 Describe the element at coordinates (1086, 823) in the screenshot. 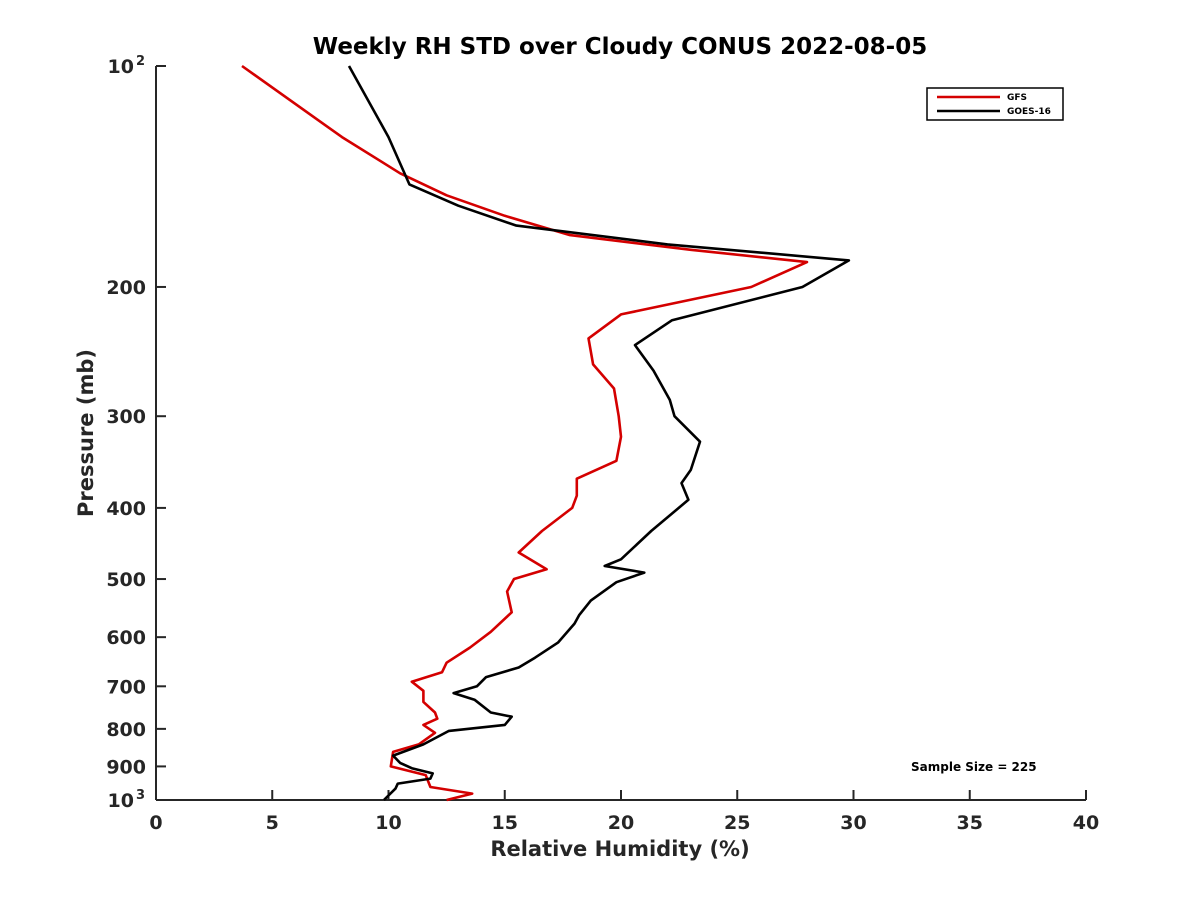

I see `x-tick-label: 40` at that location.